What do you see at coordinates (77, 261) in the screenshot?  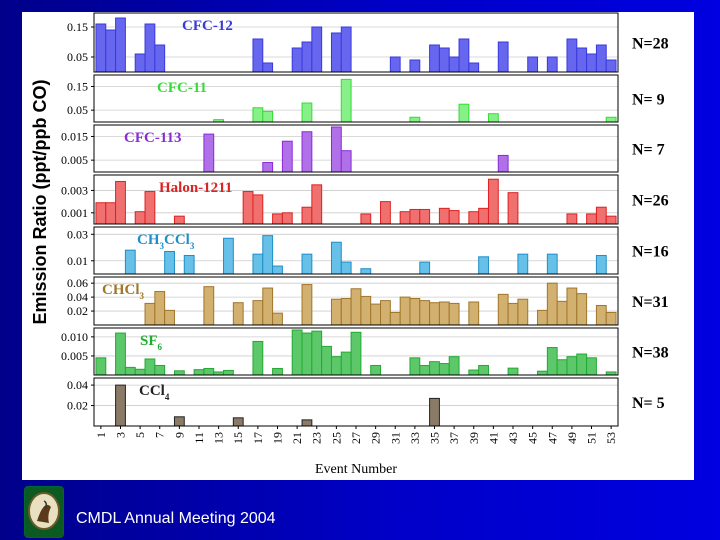 I see `y-tick-label: 0.01` at bounding box center [77, 261].